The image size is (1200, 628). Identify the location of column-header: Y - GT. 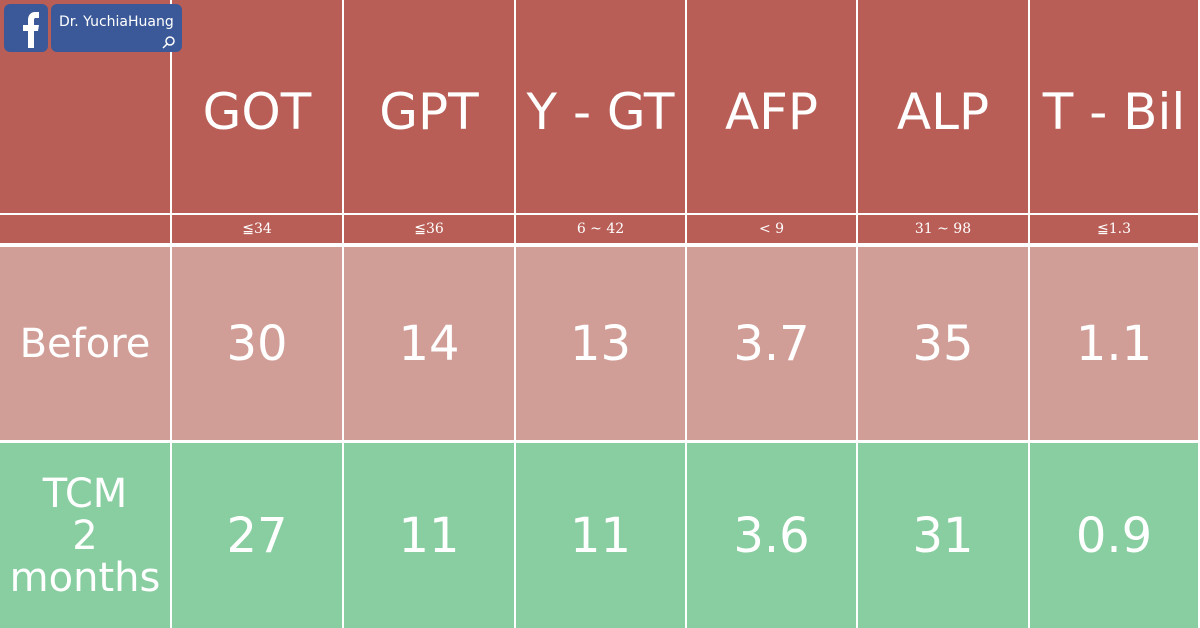
(600, 106).